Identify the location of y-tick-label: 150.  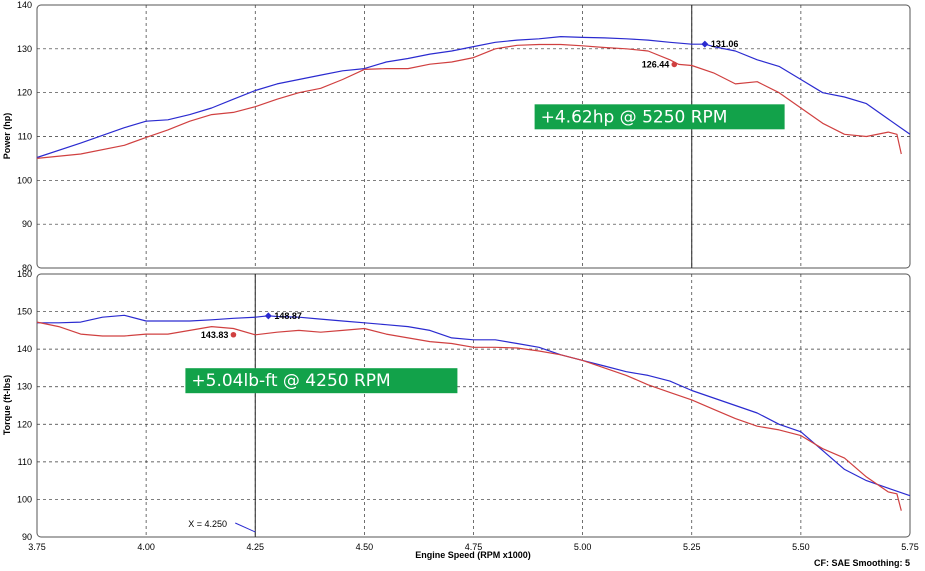
(24, 312).